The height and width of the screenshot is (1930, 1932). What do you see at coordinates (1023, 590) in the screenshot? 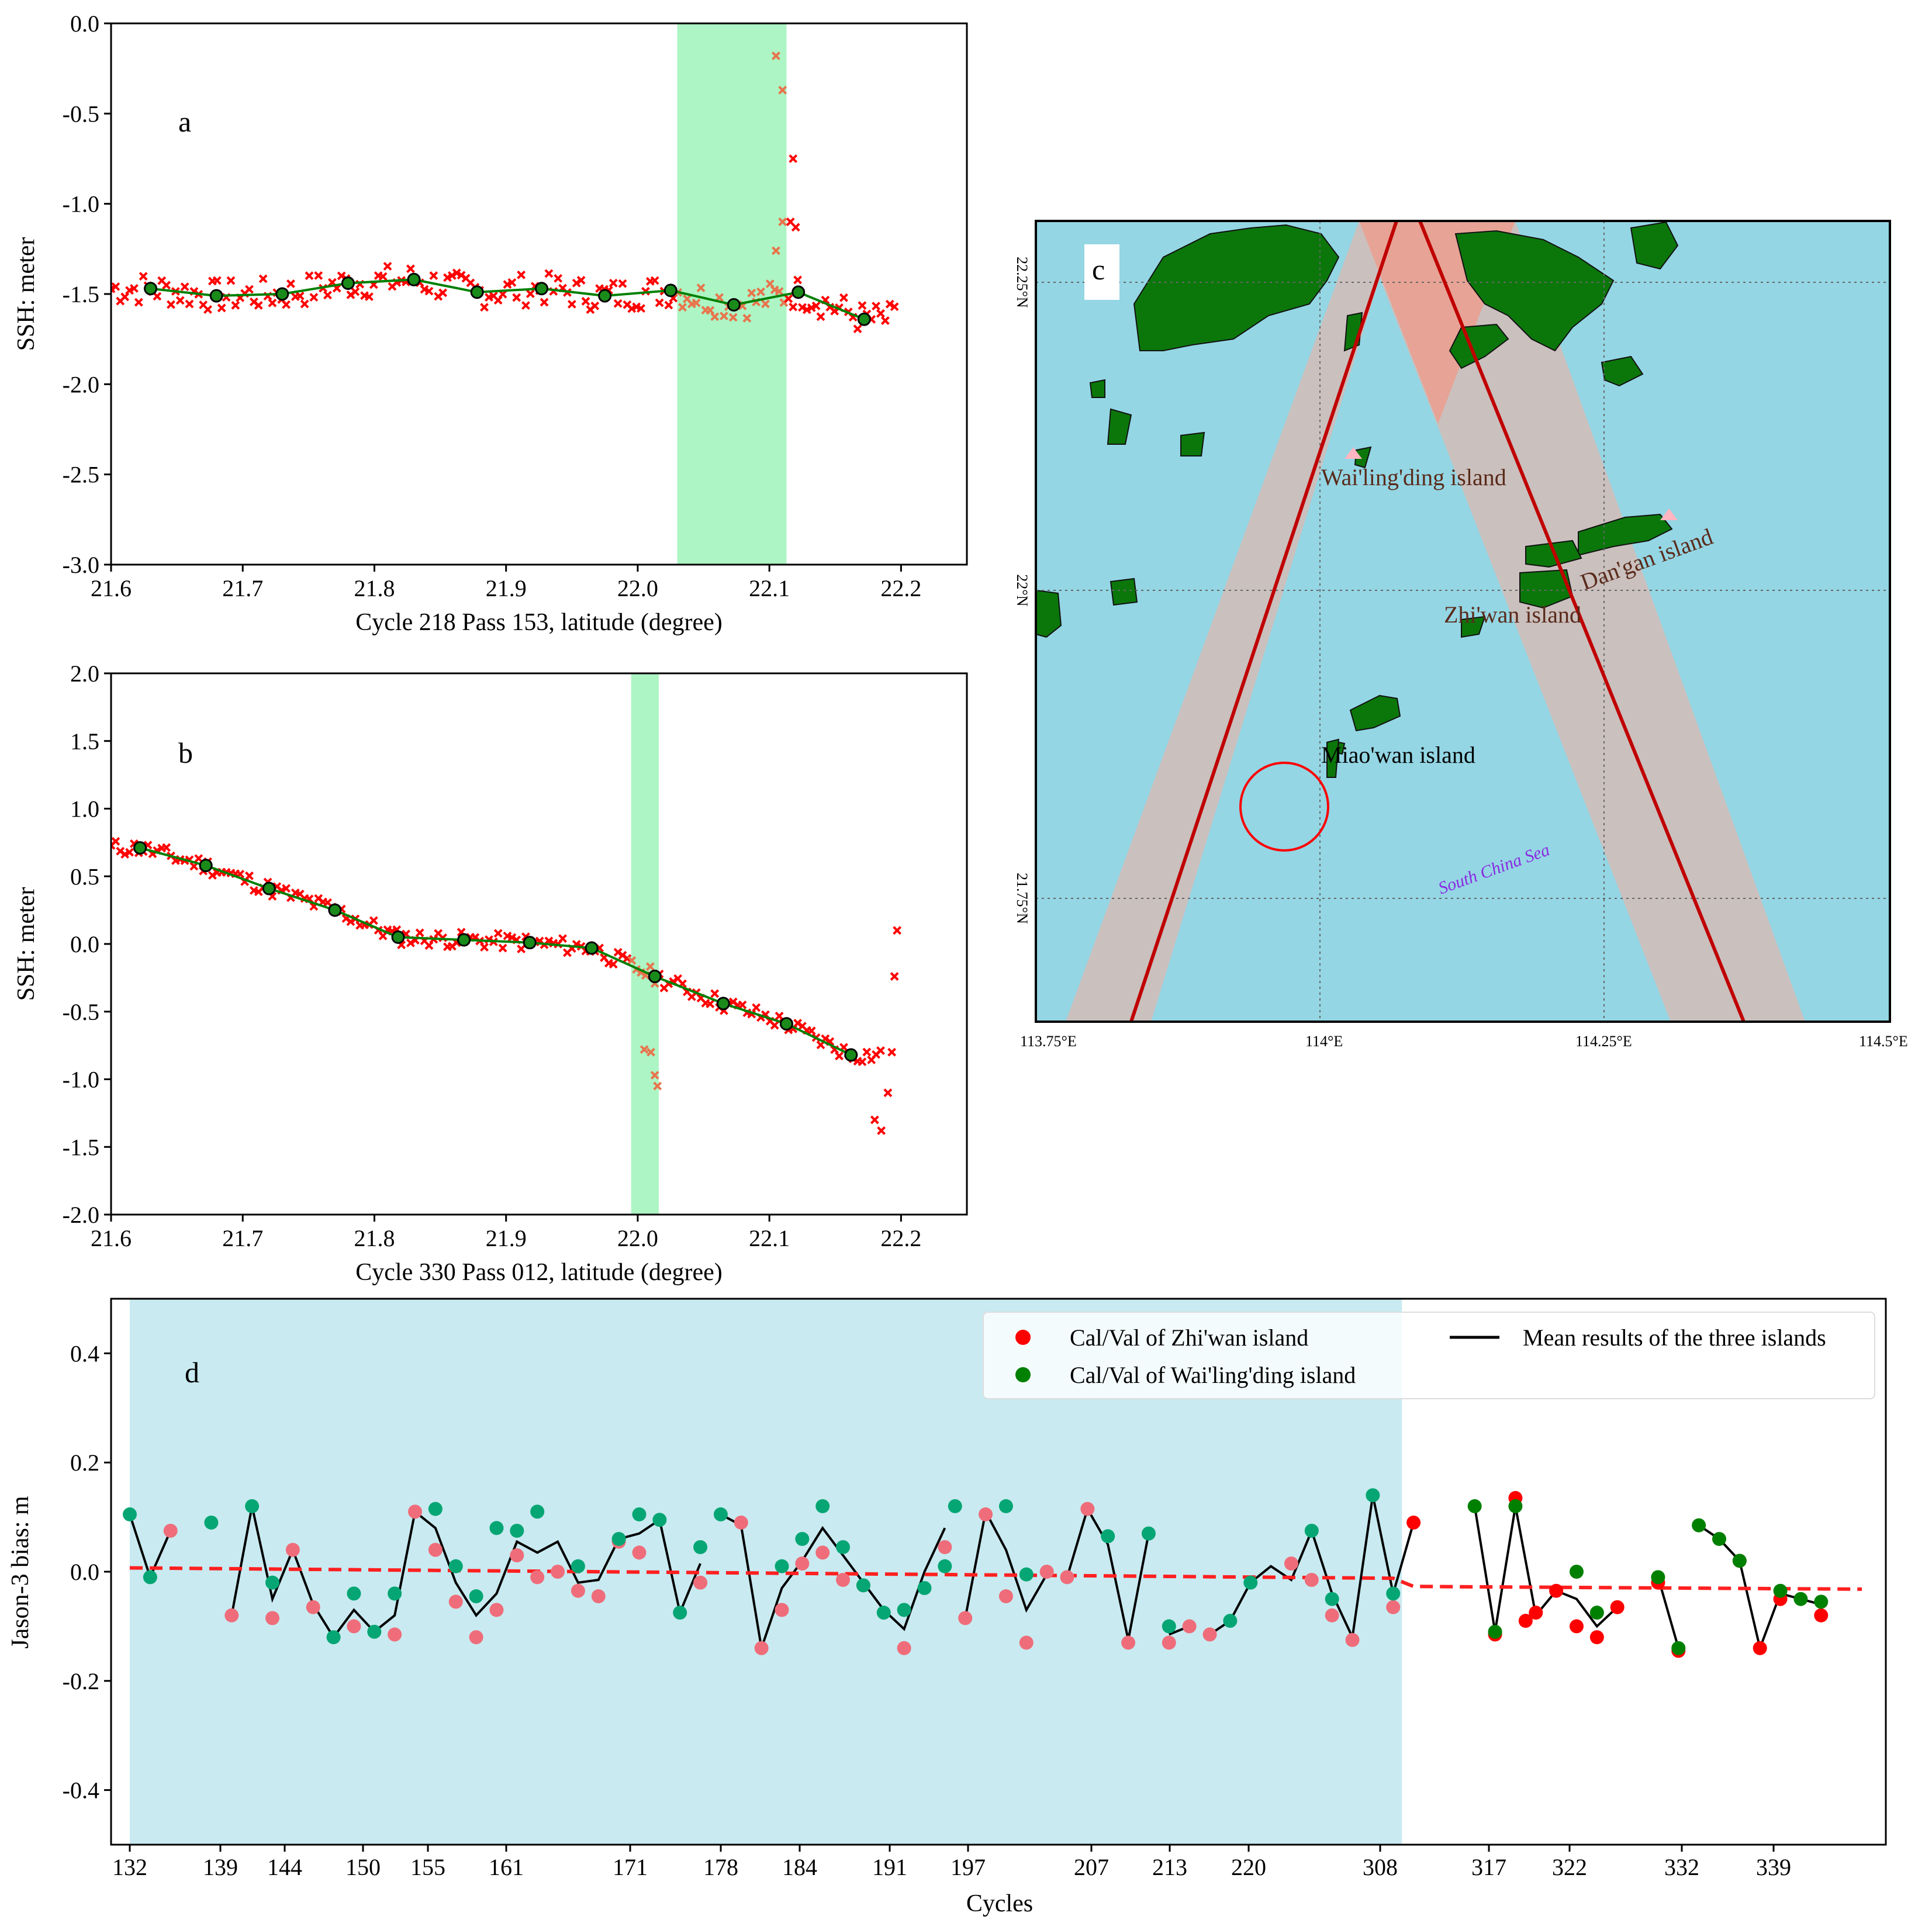
I see `lat-tick-2: 22°N` at bounding box center [1023, 590].